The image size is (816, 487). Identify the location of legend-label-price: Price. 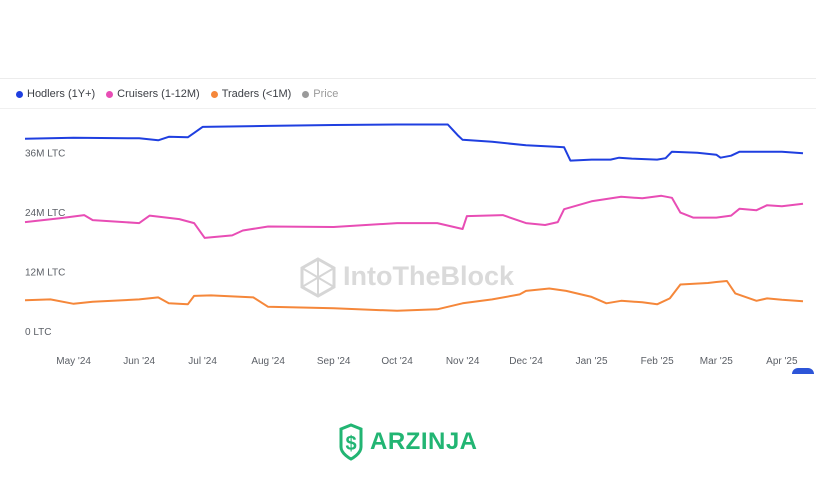
(326, 94).